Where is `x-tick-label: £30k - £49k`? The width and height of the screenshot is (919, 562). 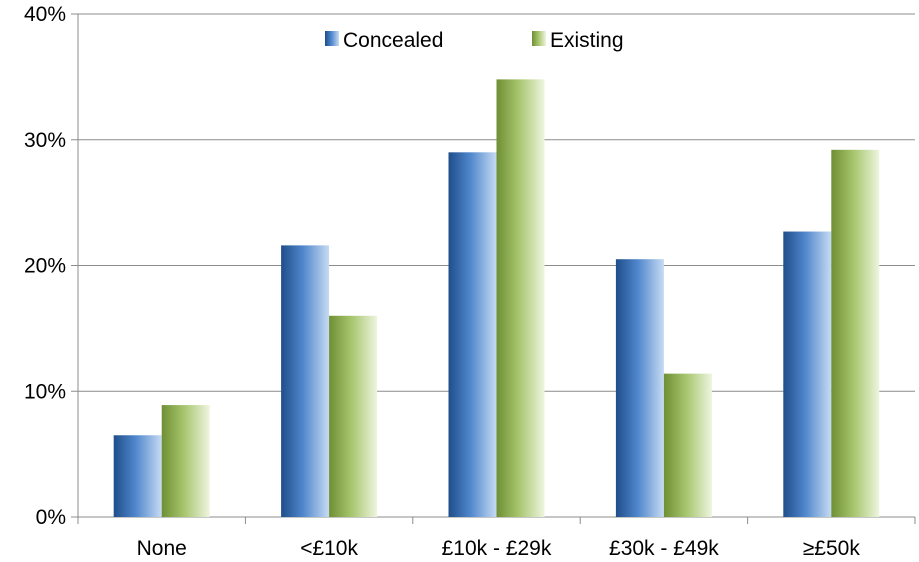
x-tick-label: £30k - £49k is located at coordinates (664, 548).